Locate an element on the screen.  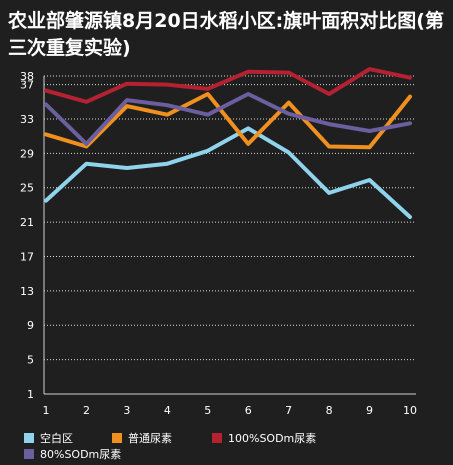
x-tick-label-9: 9 is located at coordinates (369, 410).